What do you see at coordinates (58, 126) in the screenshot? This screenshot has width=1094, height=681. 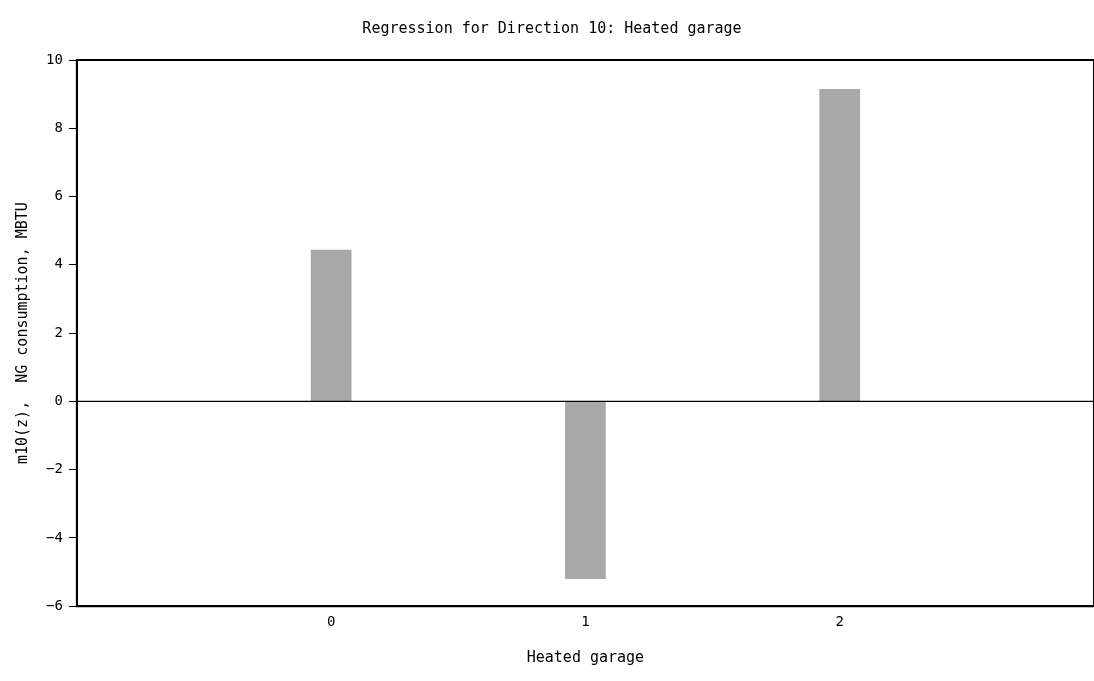 I see `y-tick-label: 8` at bounding box center [58, 126].